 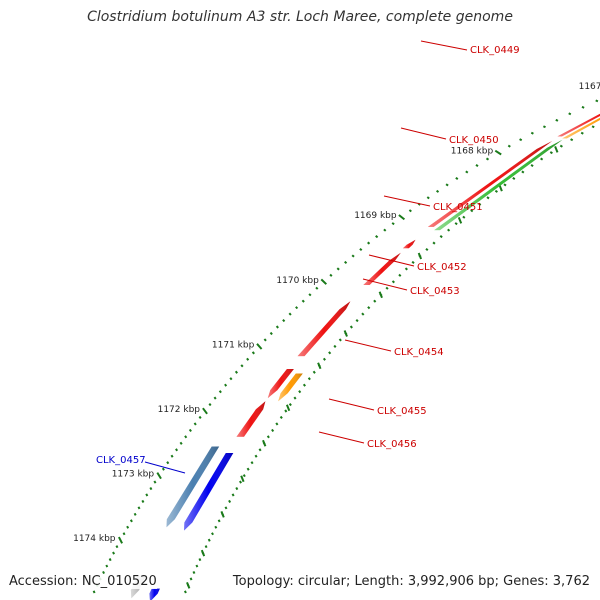 I want to click on gene-label: CLK_0457, so click(x=121, y=460).